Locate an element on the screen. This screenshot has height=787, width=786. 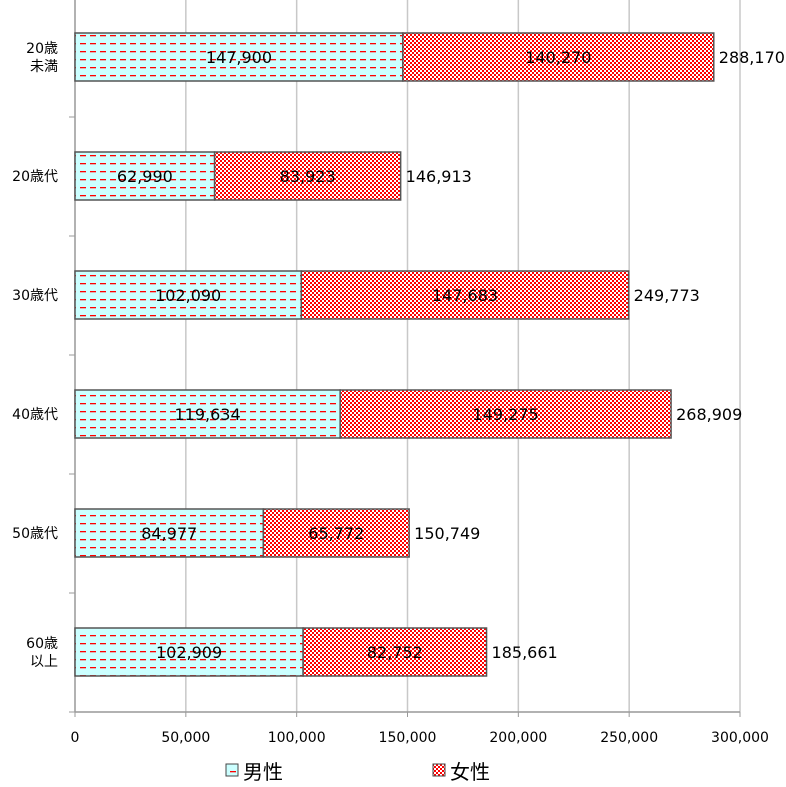
data-label: 102,909 is located at coordinates (189, 652).